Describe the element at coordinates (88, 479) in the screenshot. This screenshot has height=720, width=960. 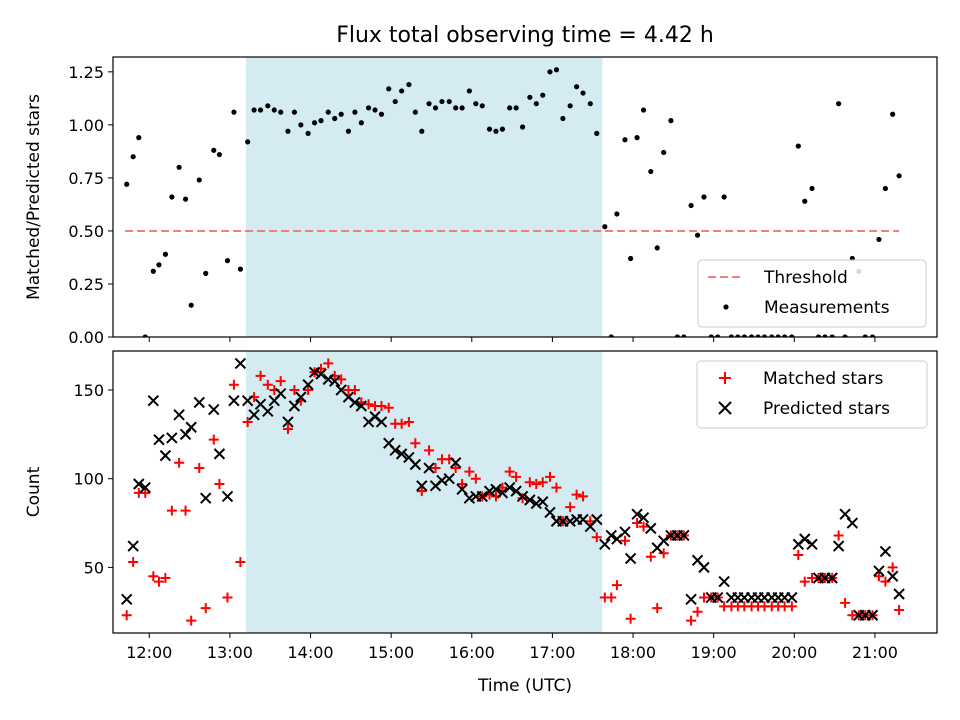
I see `y-tick-label: 100` at that location.